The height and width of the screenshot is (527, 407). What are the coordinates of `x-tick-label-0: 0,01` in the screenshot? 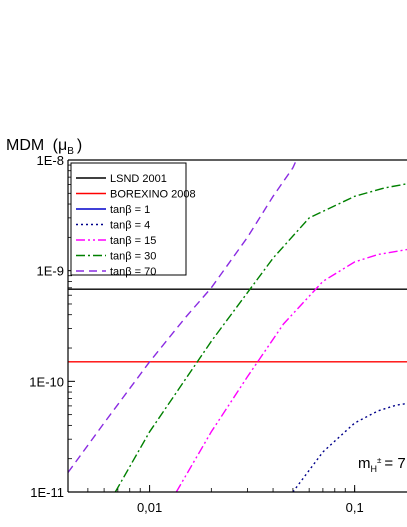 It's located at (149, 507).